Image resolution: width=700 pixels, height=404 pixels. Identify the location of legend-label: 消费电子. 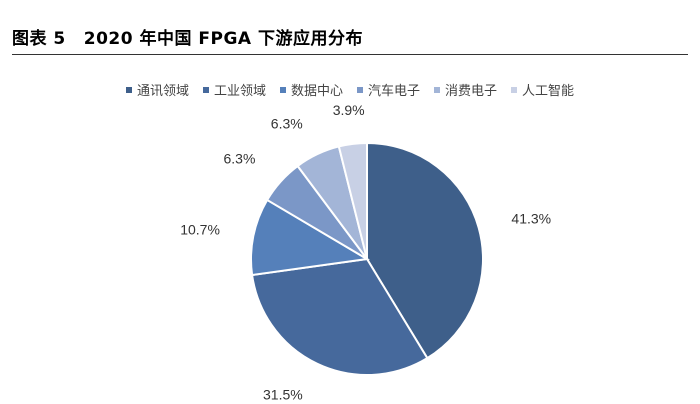
(471, 91).